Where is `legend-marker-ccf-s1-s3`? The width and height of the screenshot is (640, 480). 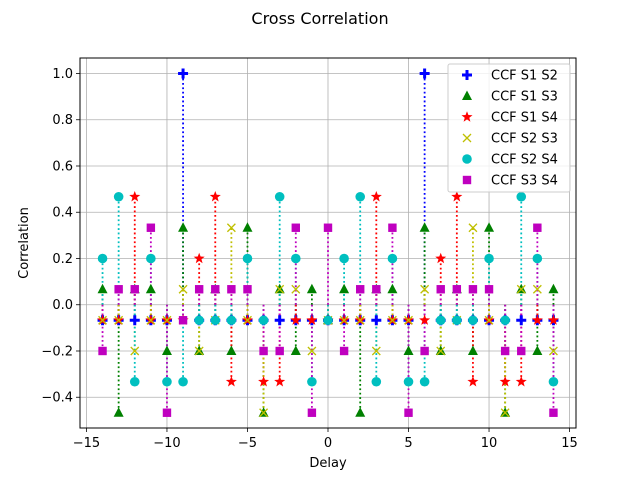
legend-marker-ccf-s1-s3 is located at coordinates (467, 95).